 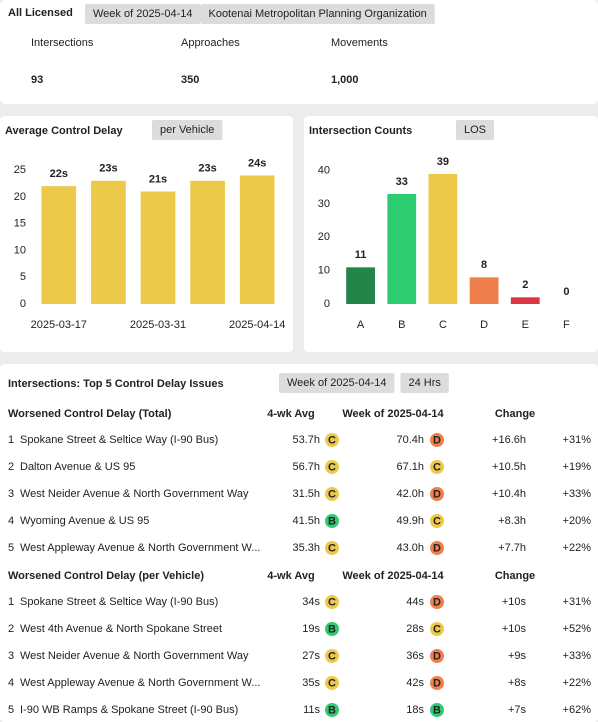 I want to click on value-label: 0, so click(x=566, y=292).